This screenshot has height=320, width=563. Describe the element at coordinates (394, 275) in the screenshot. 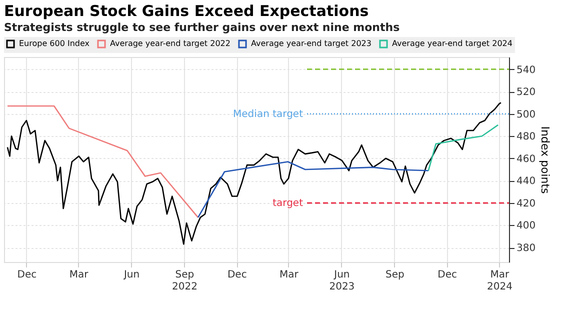

I see `x-tick-label: Sep` at that location.